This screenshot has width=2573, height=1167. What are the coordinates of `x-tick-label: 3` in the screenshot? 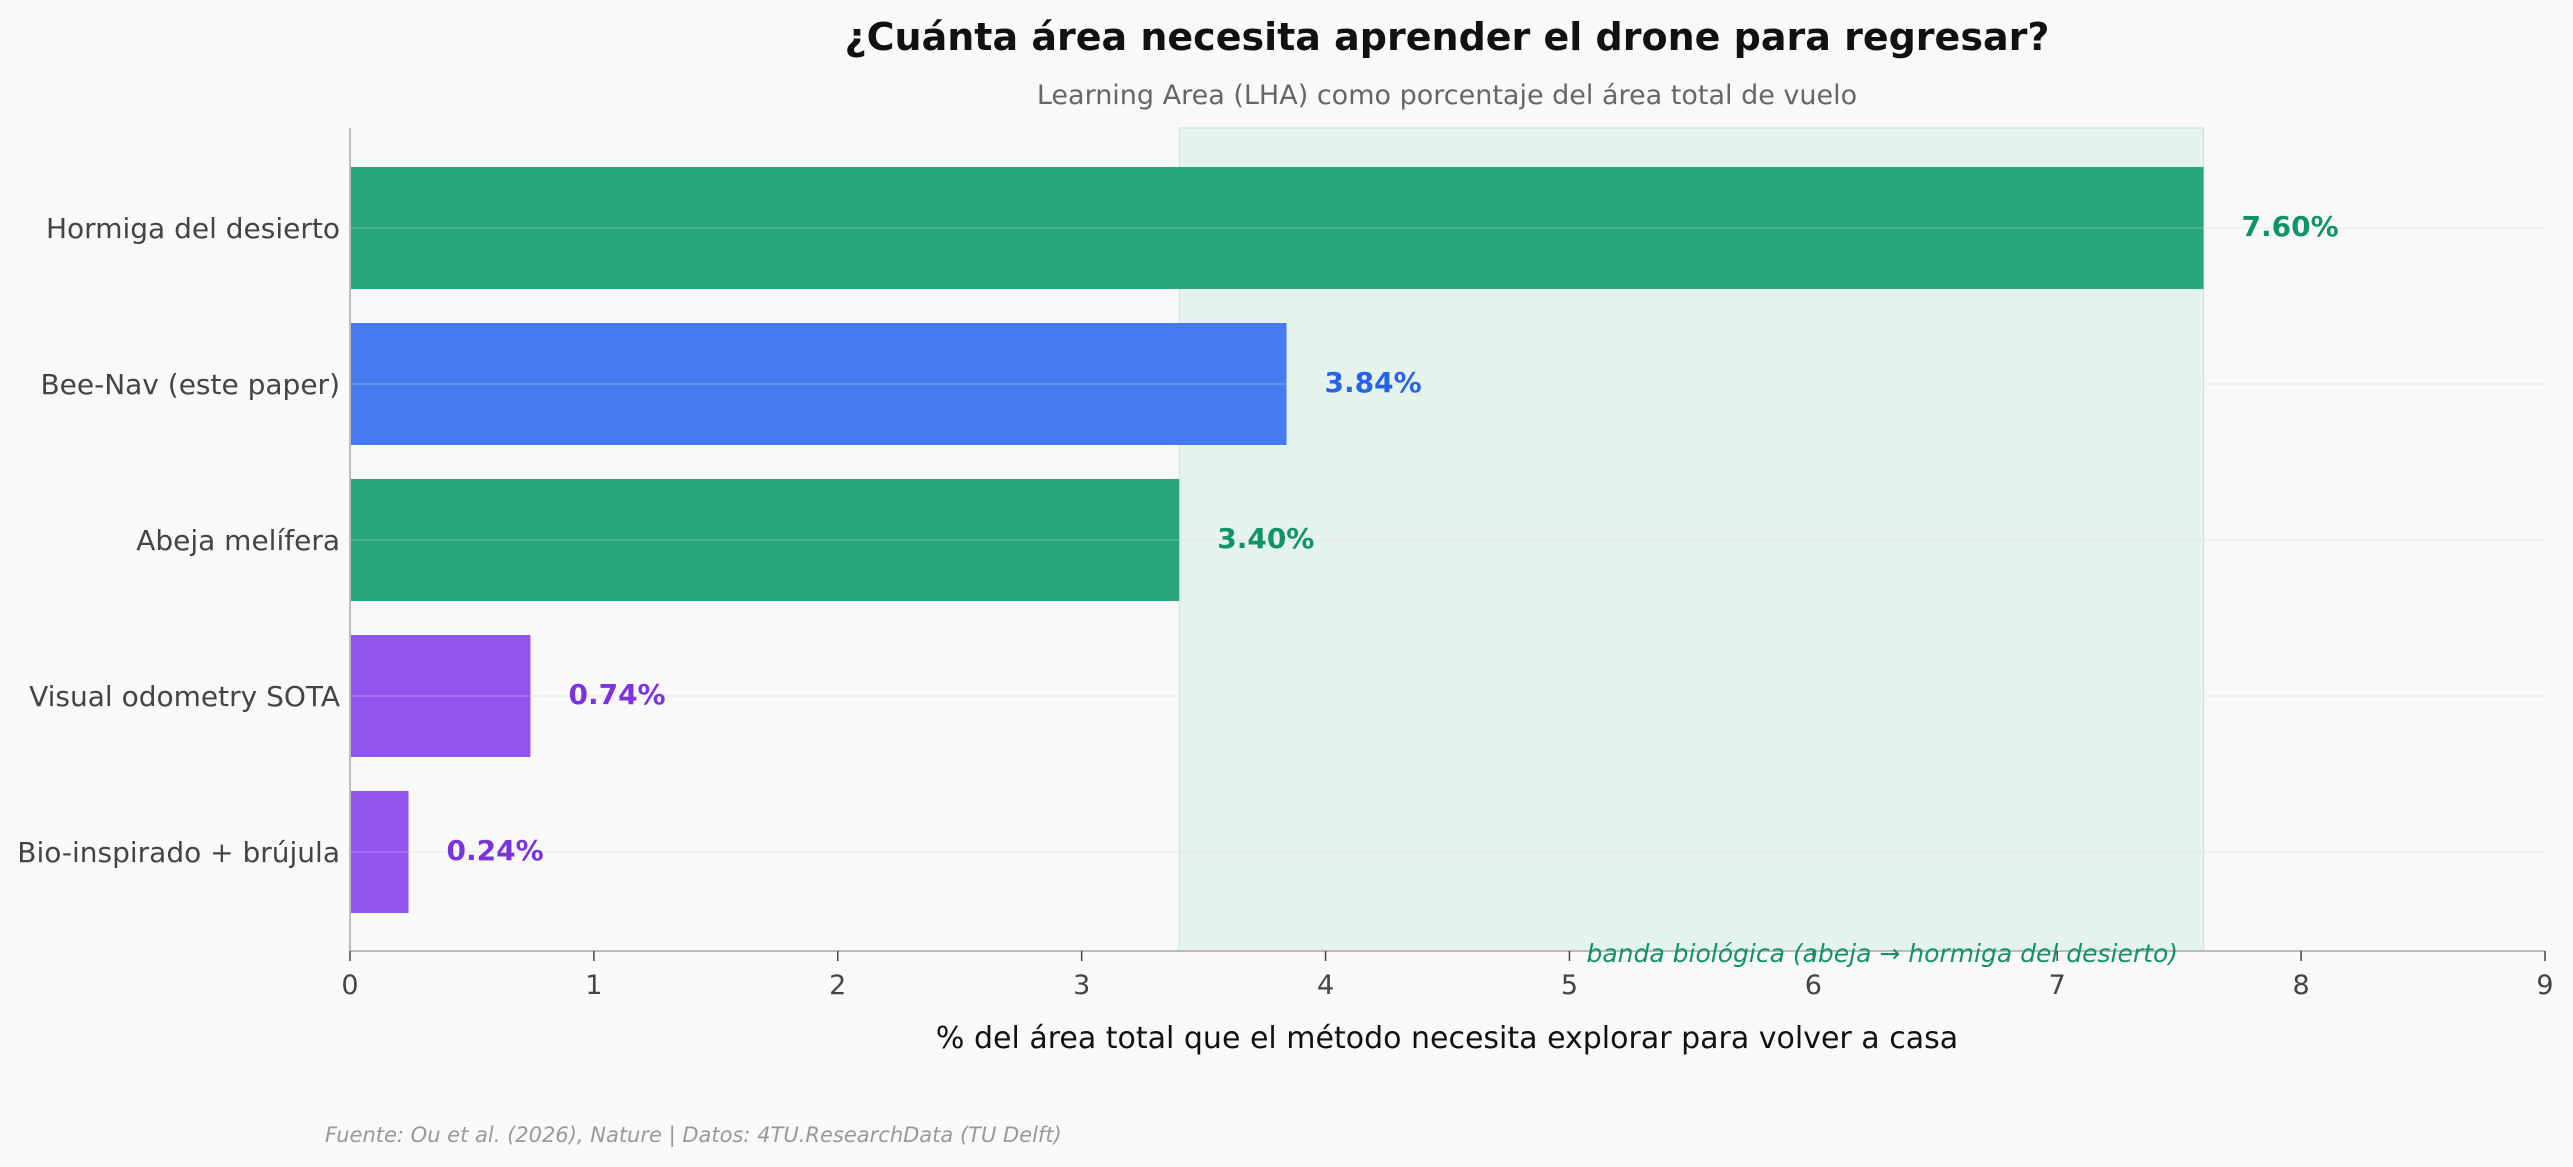 It's located at (1081, 985).